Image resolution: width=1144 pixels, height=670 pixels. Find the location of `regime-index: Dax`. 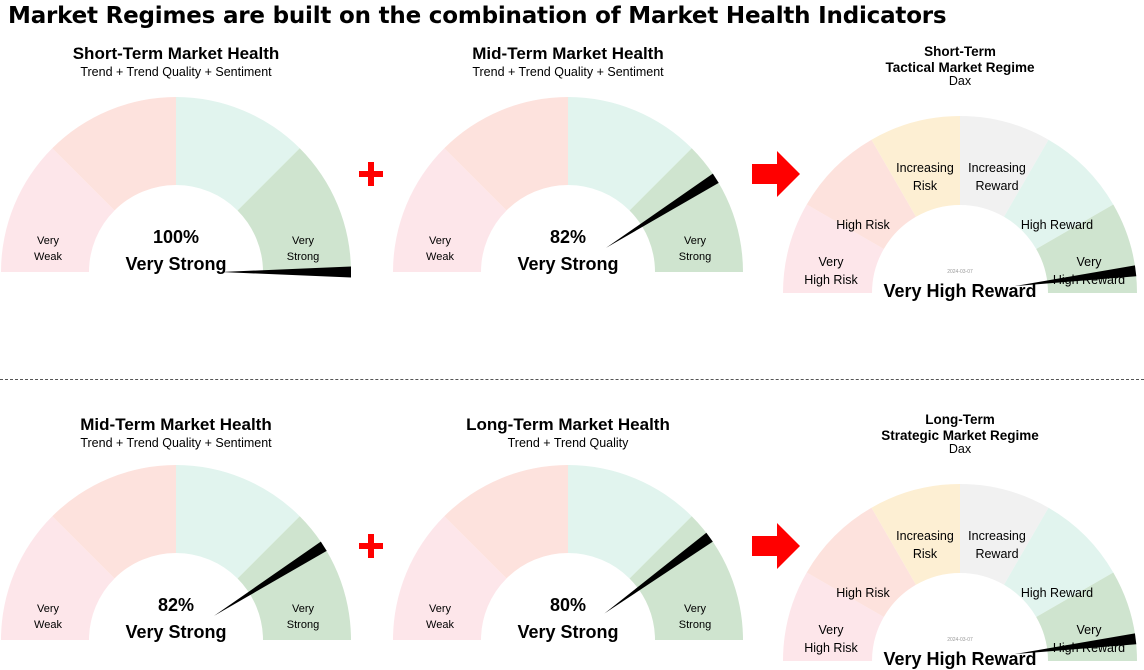

regime-index: Dax is located at coordinates (960, 449).